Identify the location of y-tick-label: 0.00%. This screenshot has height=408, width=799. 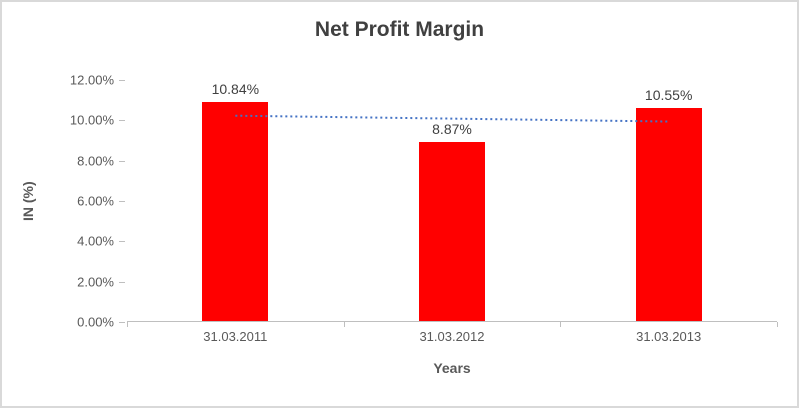
(95, 322).